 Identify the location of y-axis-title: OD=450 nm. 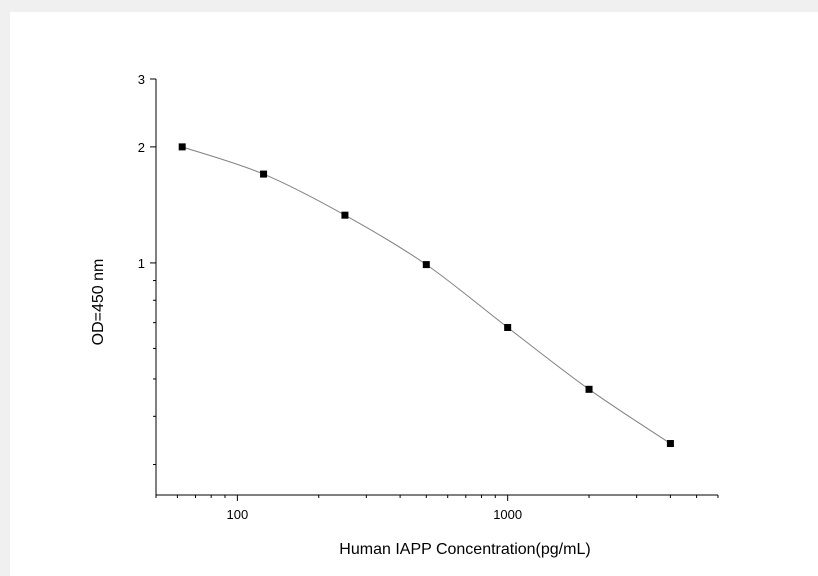
(98, 302).